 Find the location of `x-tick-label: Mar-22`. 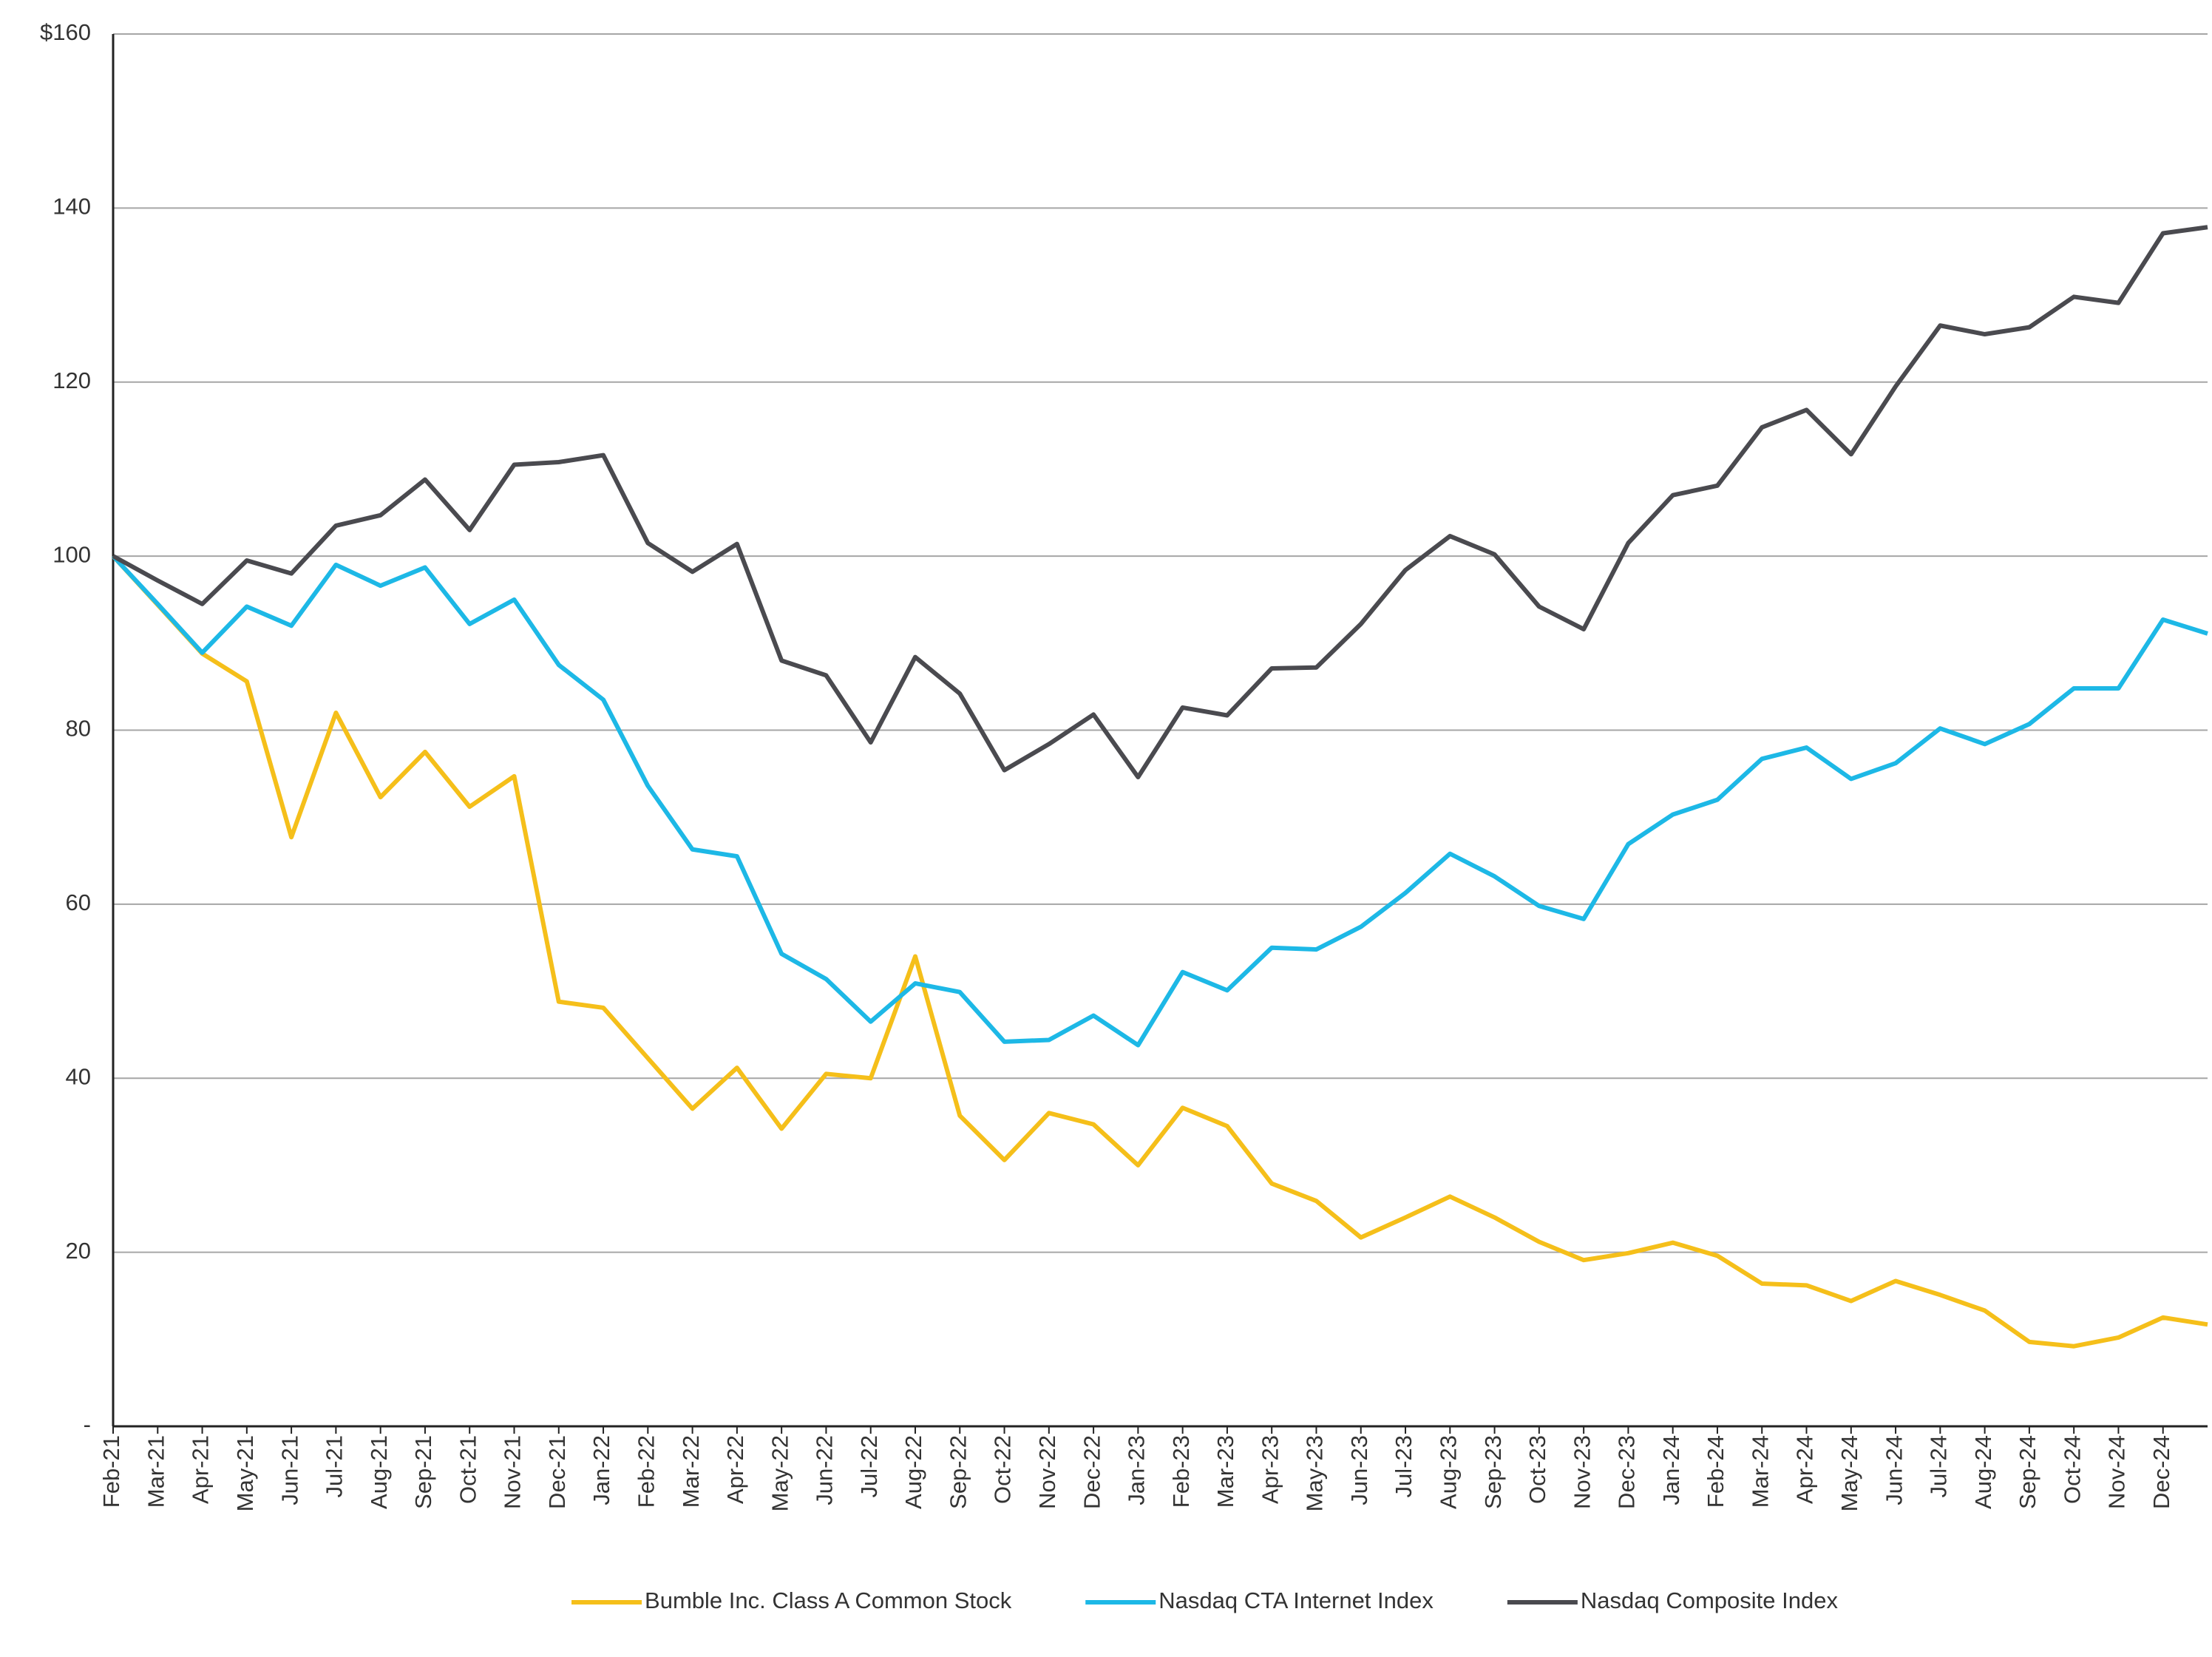

x-tick-label: Mar-22 is located at coordinates (691, 1471).